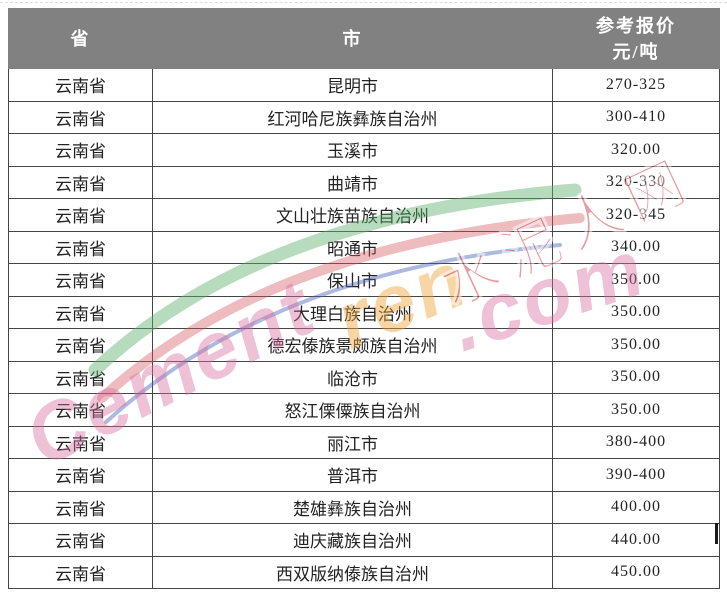  I want to click on table-row: 云南省 玉溪市 320.00, so click(364, 150).